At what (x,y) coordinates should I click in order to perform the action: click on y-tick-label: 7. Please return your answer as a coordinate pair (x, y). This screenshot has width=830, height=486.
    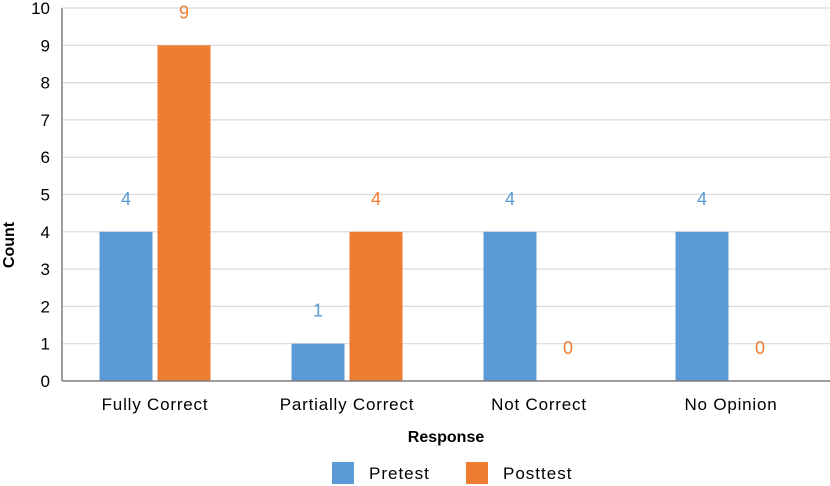
    Looking at the image, I should click on (45, 120).